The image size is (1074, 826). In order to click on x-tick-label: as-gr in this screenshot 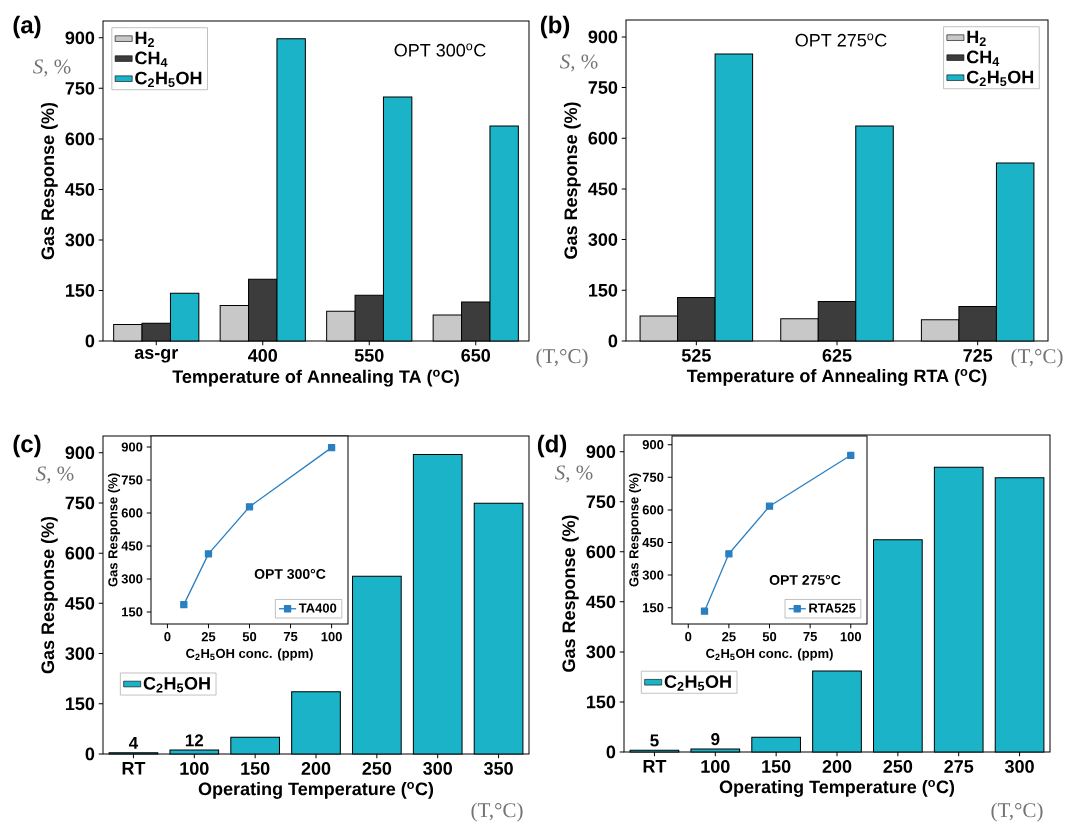, I will do `click(156, 356)`.